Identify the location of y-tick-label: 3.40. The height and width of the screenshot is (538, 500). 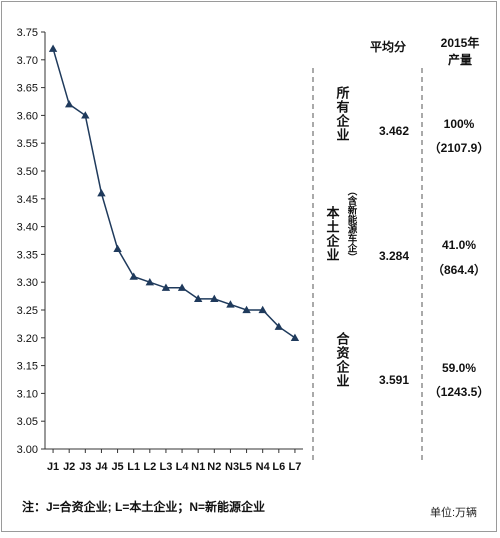
(27, 228).